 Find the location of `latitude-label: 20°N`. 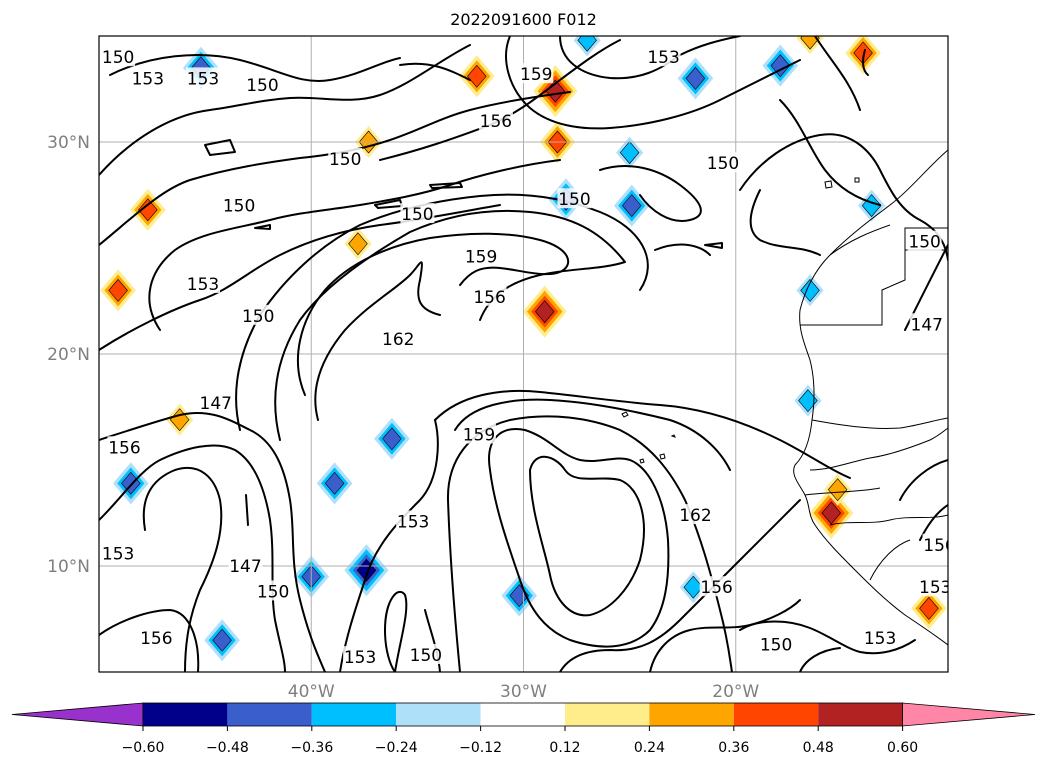

latitude-label: 20°N is located at coordinates (68, 355).